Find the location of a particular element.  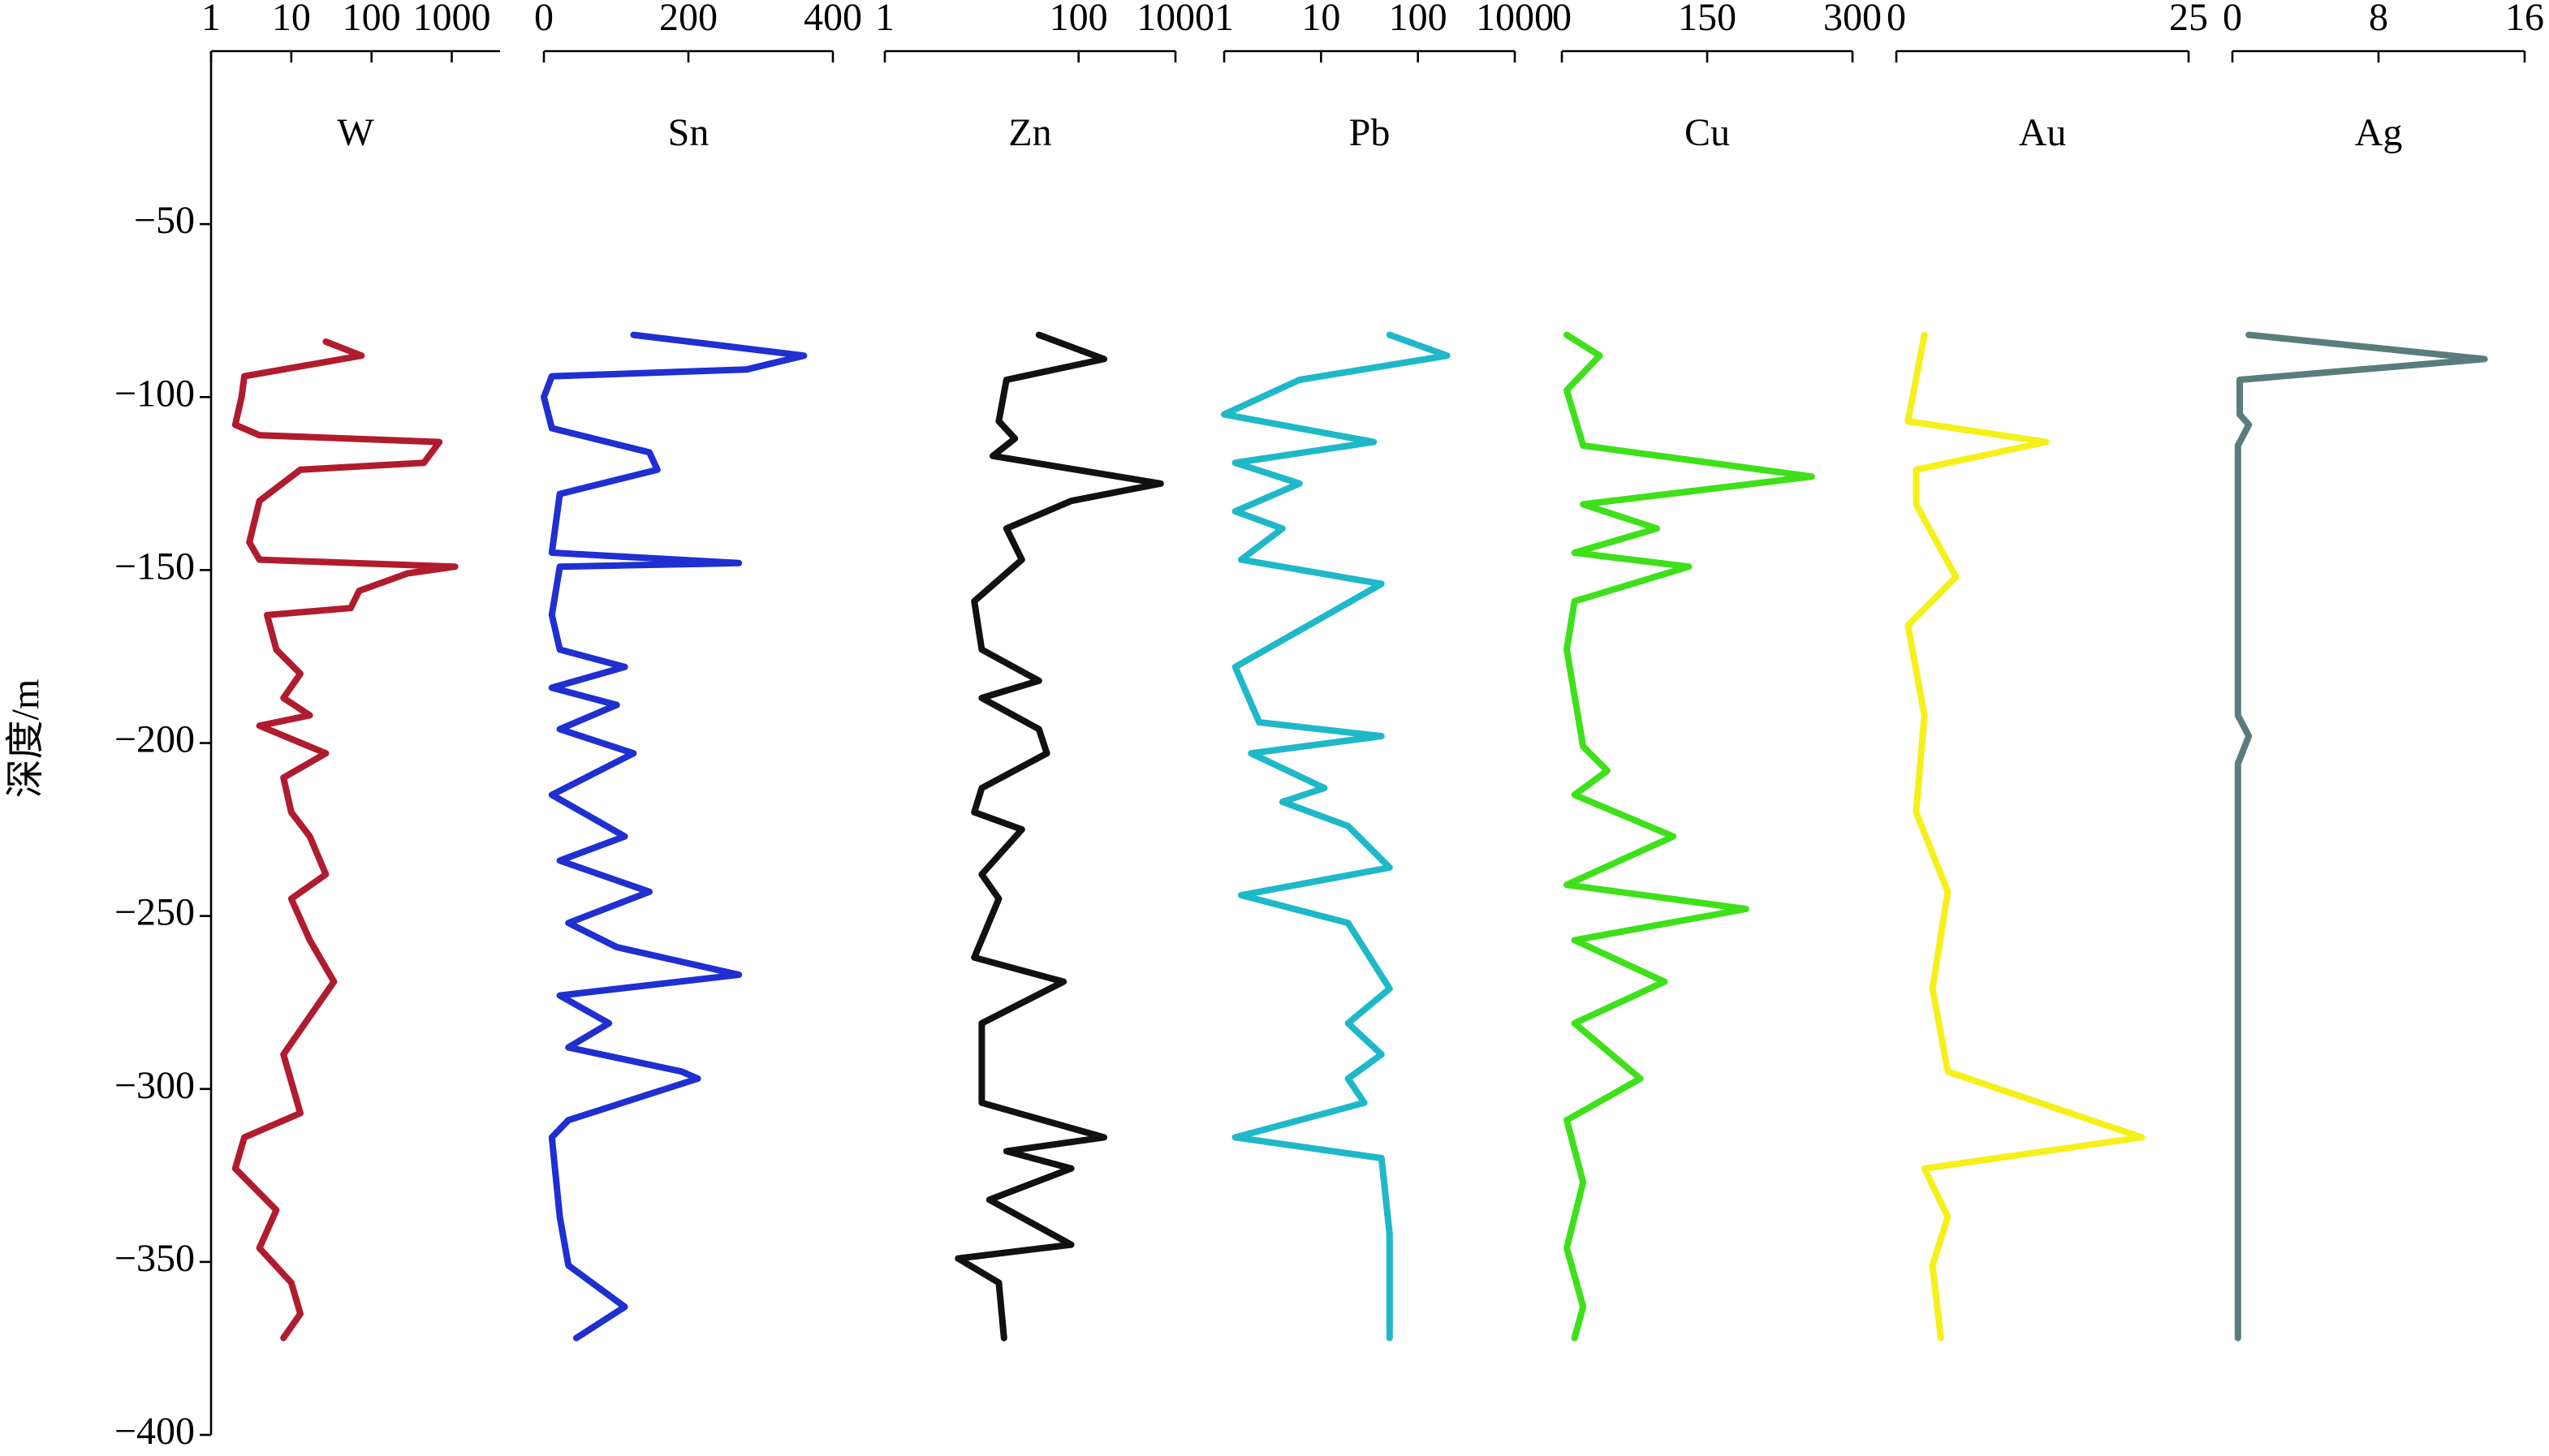

y-tick-label: −350 is located at coordinates (154, 1259).